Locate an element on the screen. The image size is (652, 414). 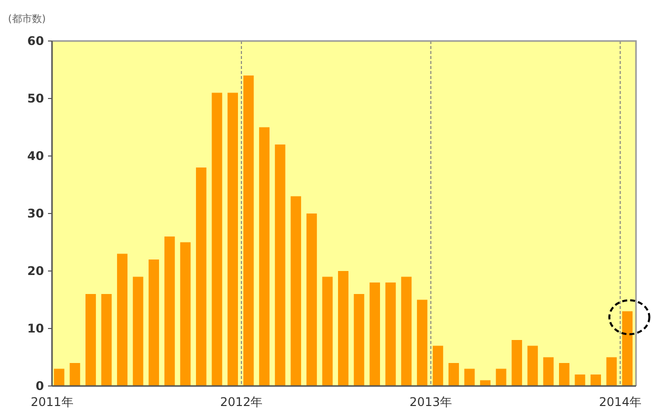
y-tick-label: 10 is located at coordinates (35, 329).